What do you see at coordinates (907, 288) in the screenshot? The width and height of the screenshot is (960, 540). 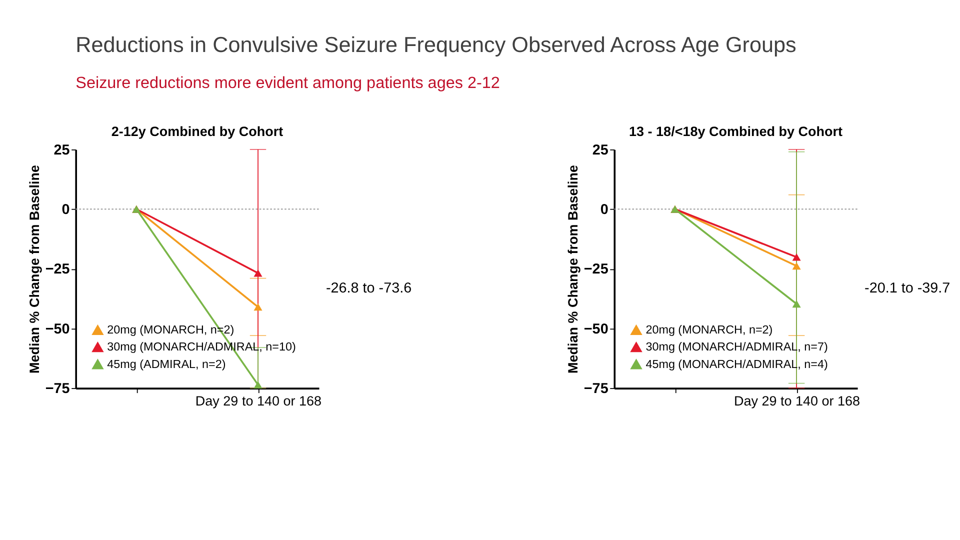 I see `text: -20.1 to -39.7` at bounding box center [907, 288].